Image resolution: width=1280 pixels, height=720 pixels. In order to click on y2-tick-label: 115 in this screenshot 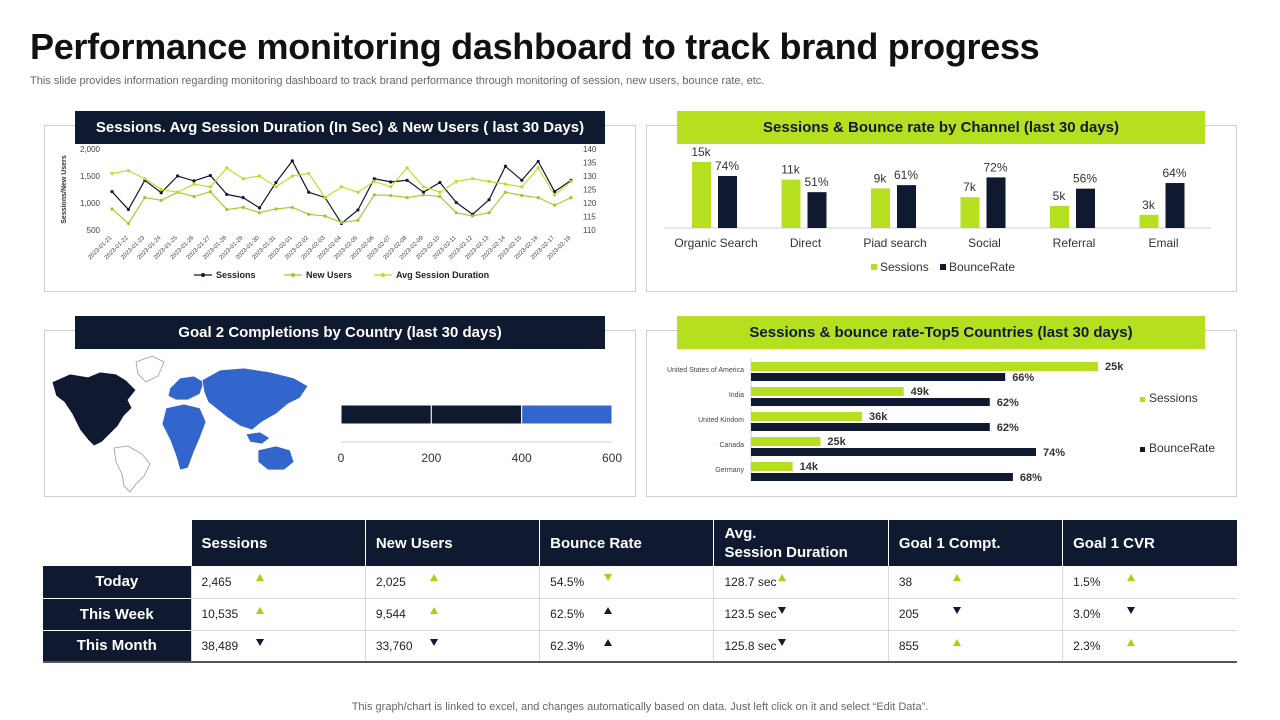, I will do `click(589, 217)`.